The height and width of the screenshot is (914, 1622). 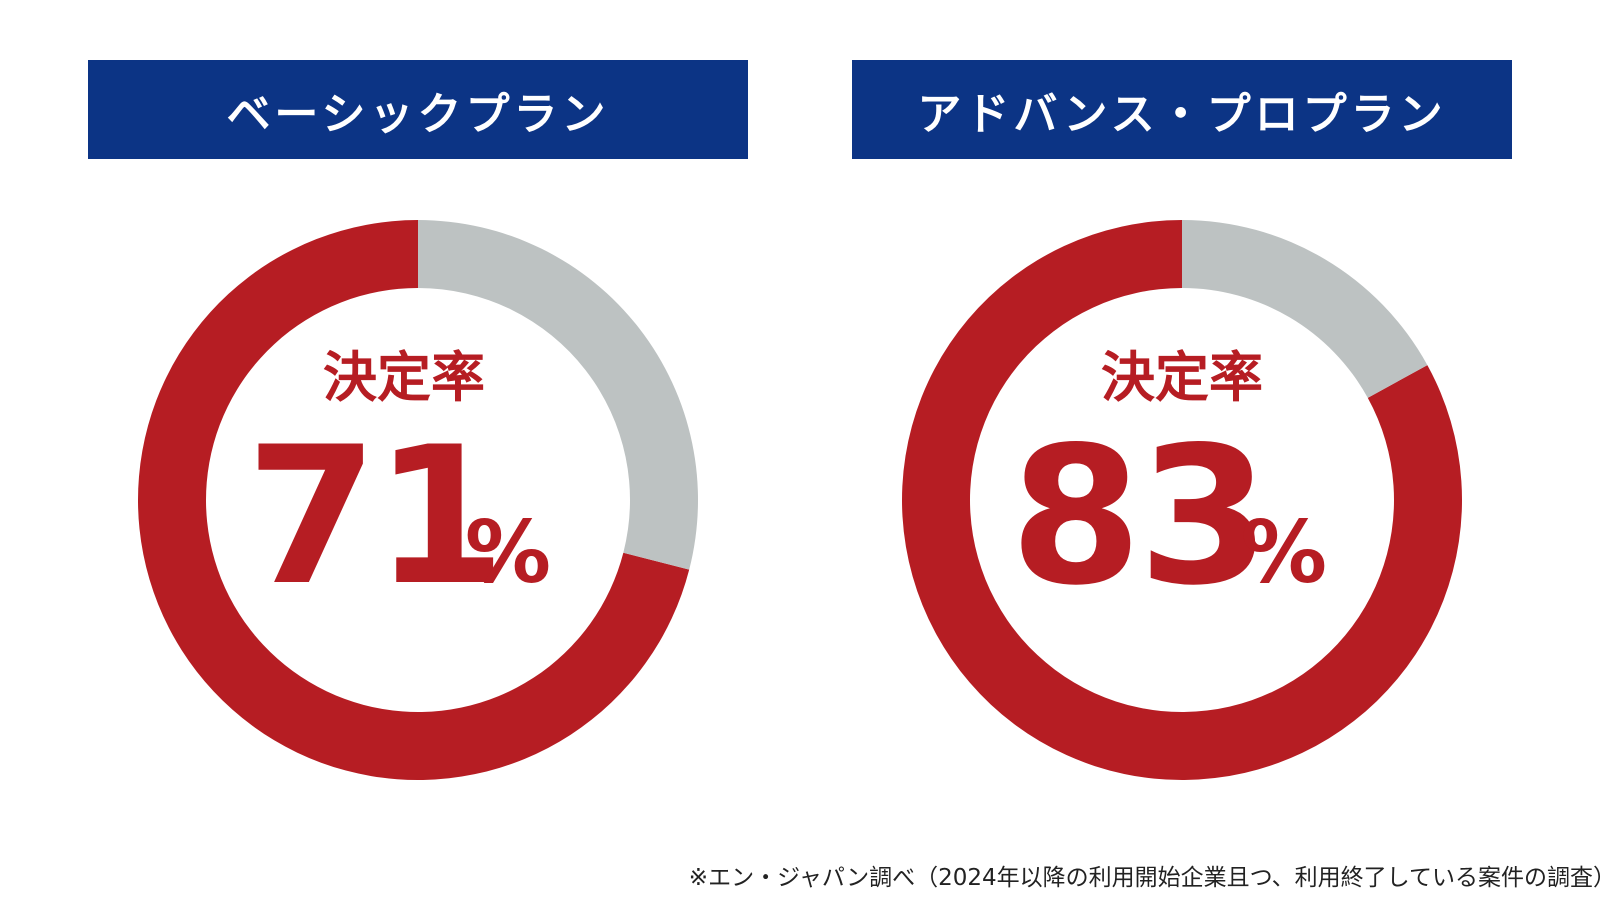 I want to click on center-unit-advance: %, so click(x=1284, y=553).